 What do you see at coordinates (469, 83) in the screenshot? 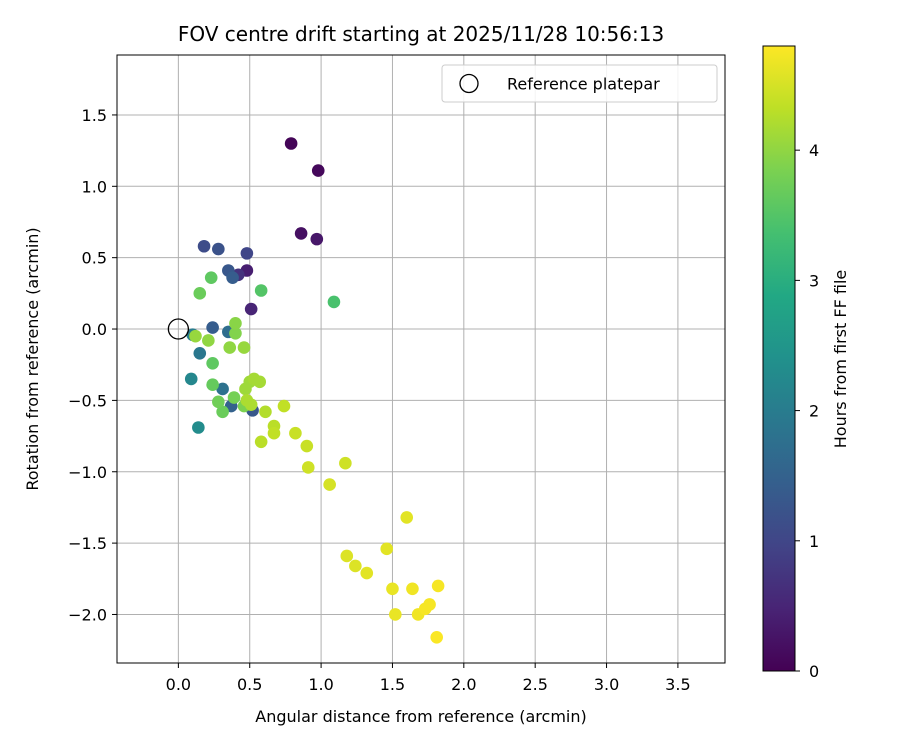
I see `legend-reference-marker` at bounding box center [469, 83].